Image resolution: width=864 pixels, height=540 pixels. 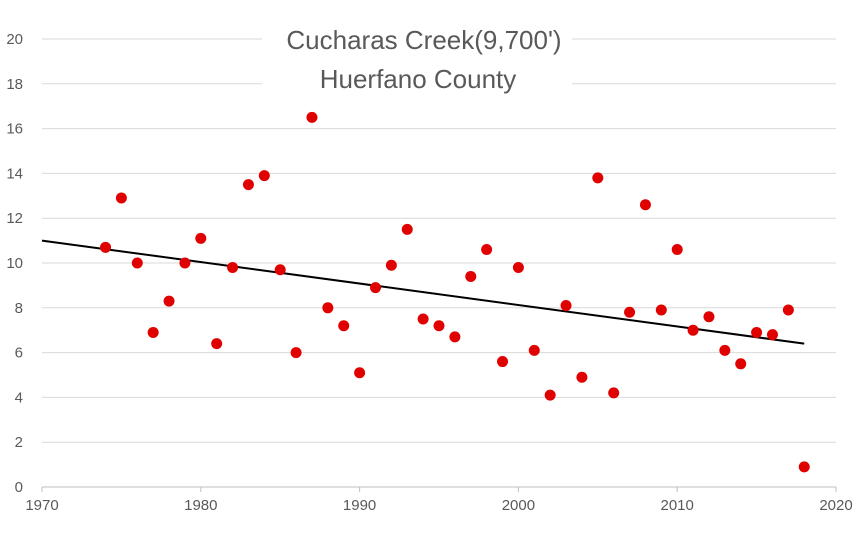 What do you see at coordinates (423, 40) in the screenshot?
I see `chart-title: Cucharas Creek(9,700')` at bounding box center [423, 40].